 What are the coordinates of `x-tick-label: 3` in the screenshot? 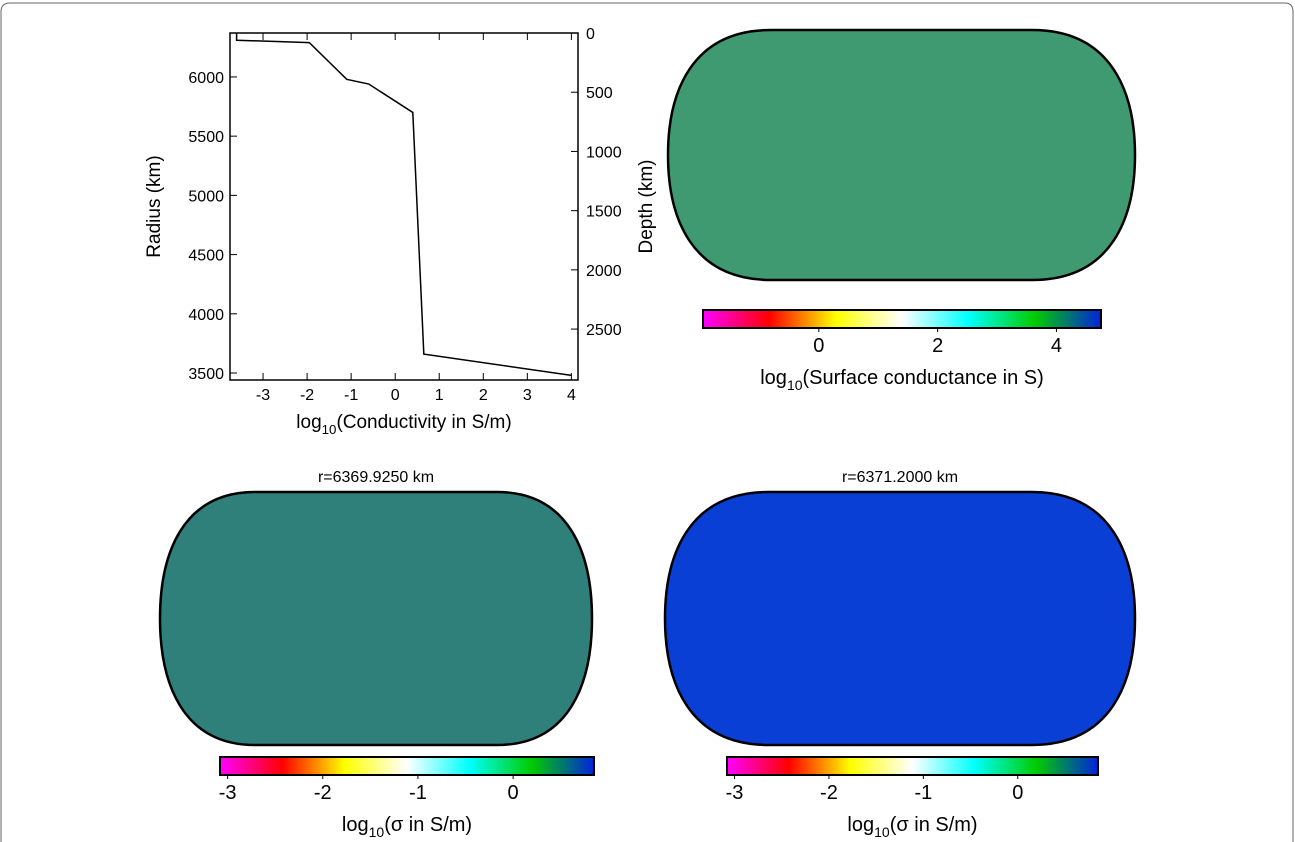 It's located at (527, 395).